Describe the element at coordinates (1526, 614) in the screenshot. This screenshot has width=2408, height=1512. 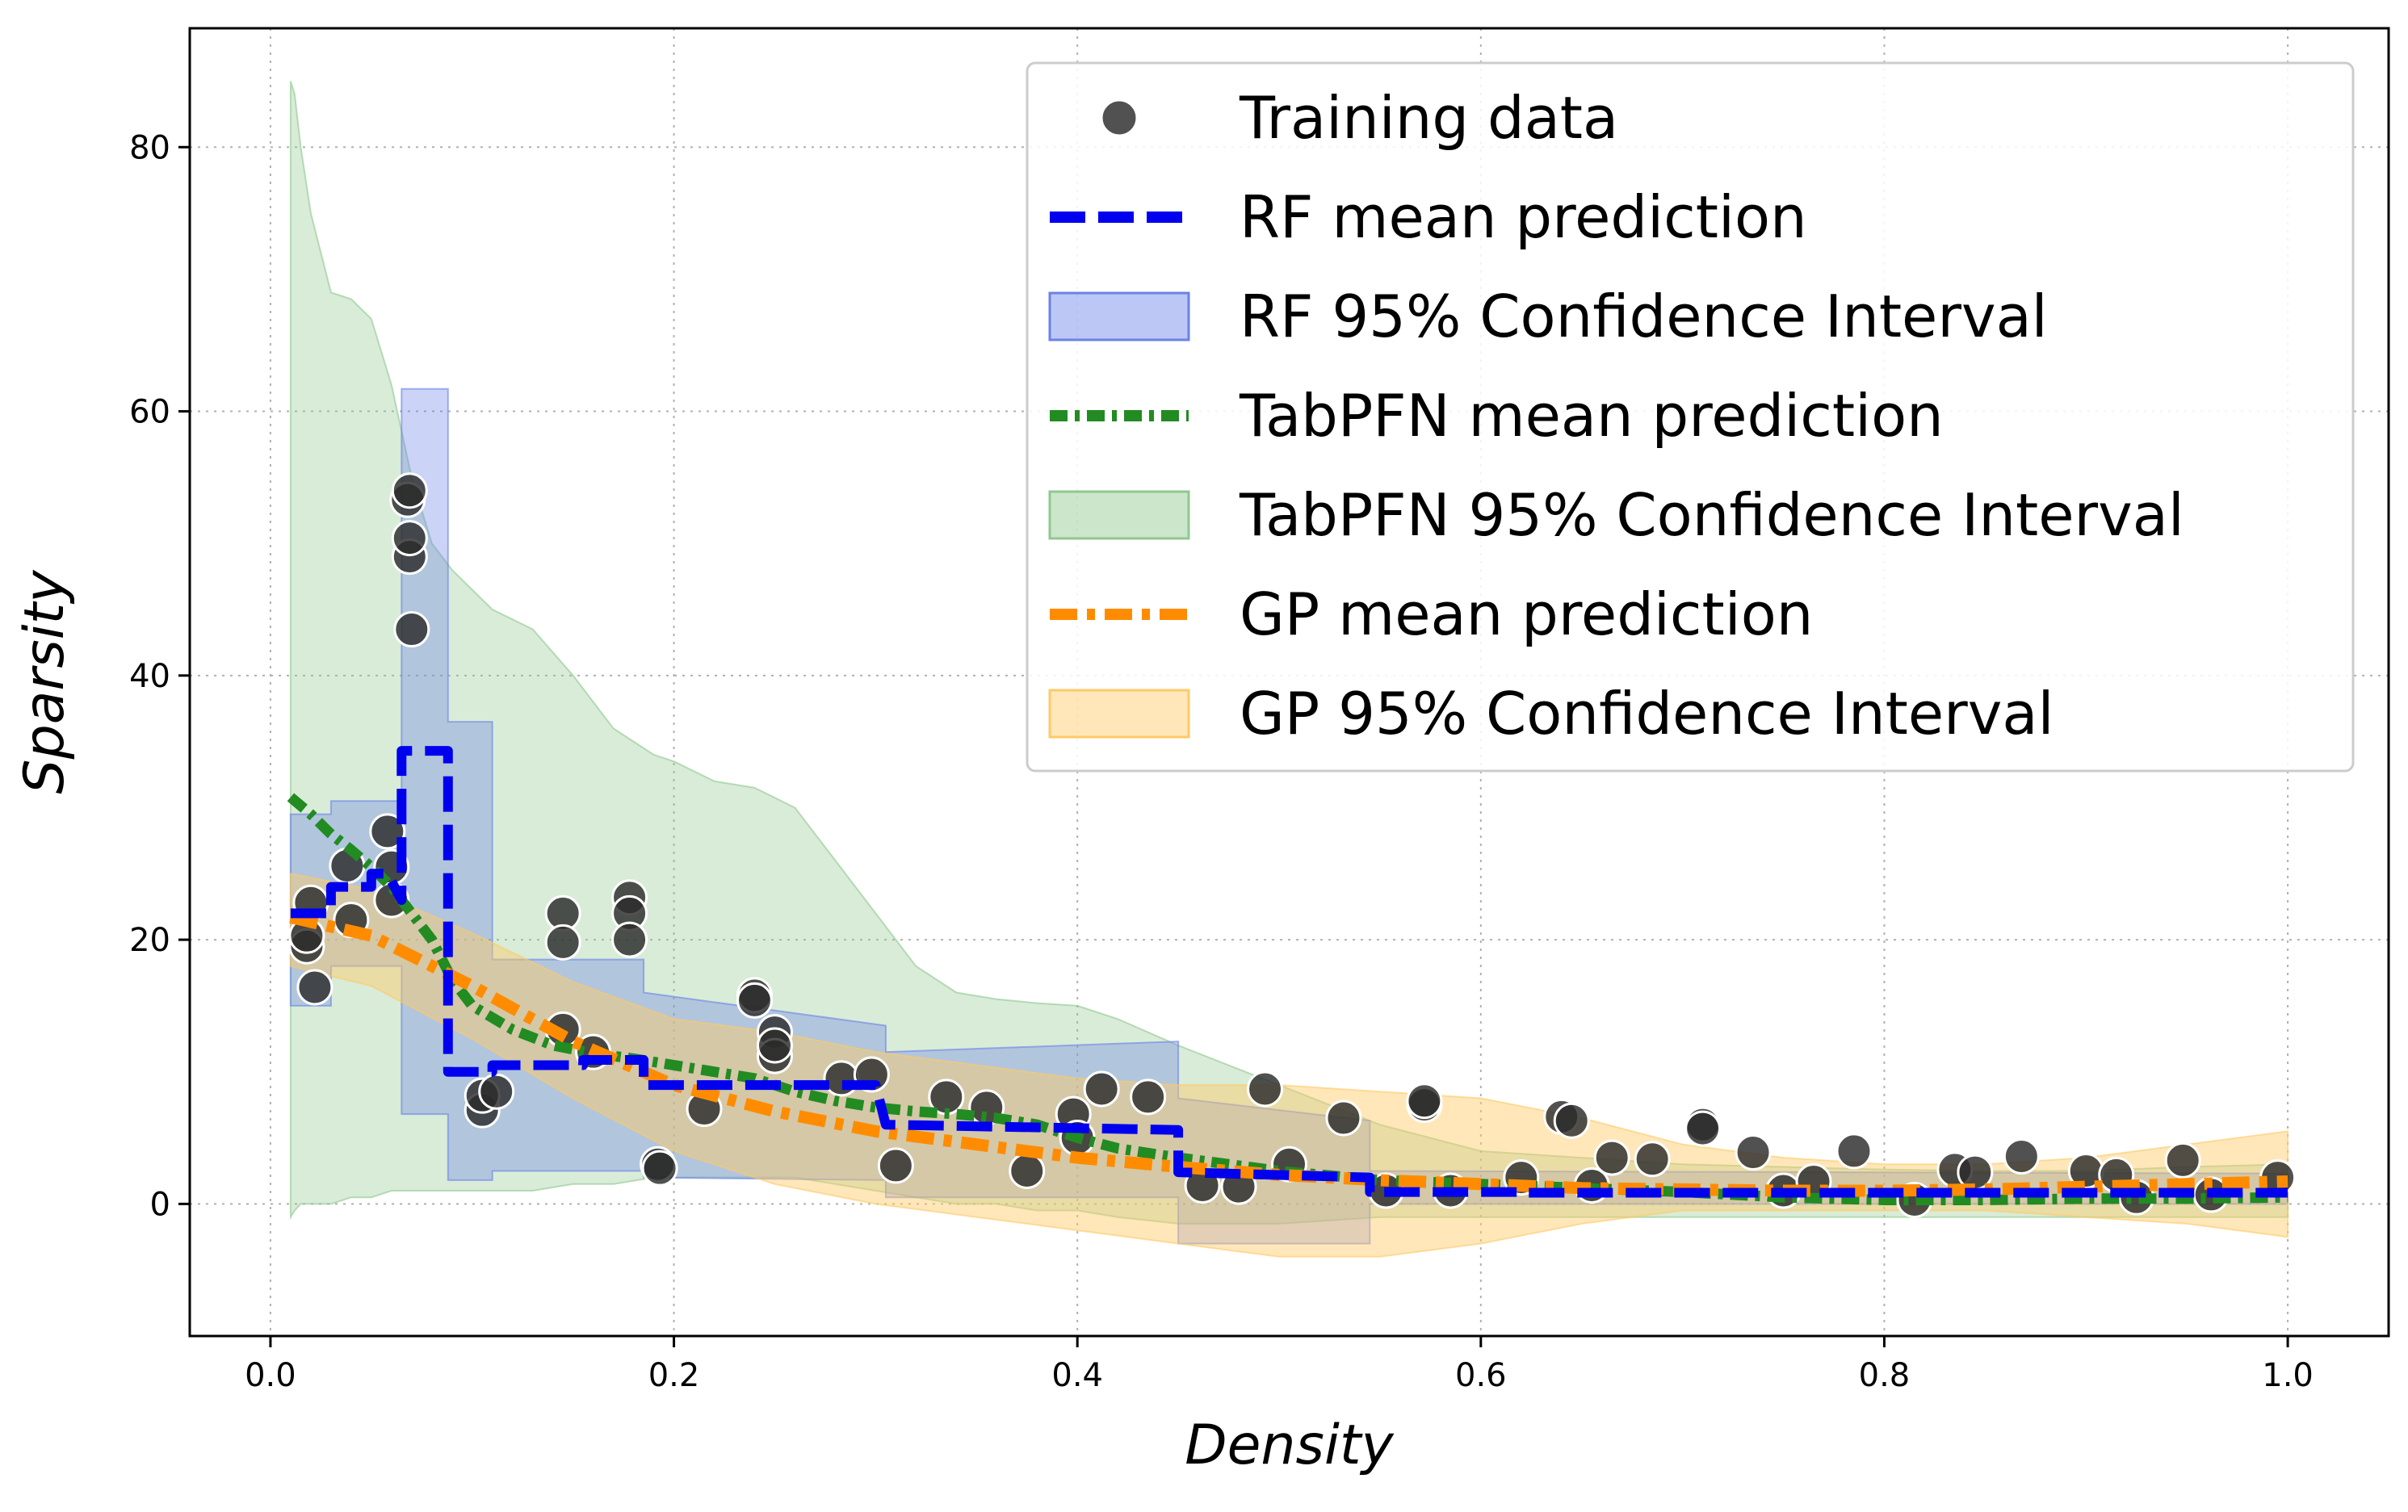
I see `legend-label-gp-mean: GP mean prediction` at that location.